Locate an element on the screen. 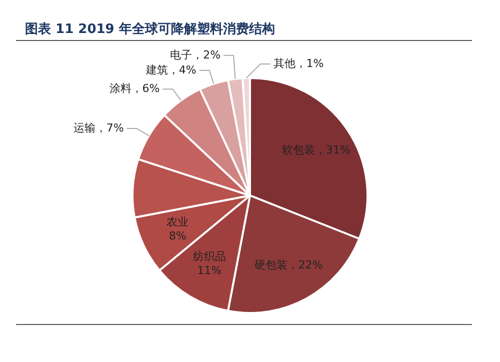 This screenshot has width=500, height=362. slice-label: 建筑，4% is located at coordinates (170, 69).